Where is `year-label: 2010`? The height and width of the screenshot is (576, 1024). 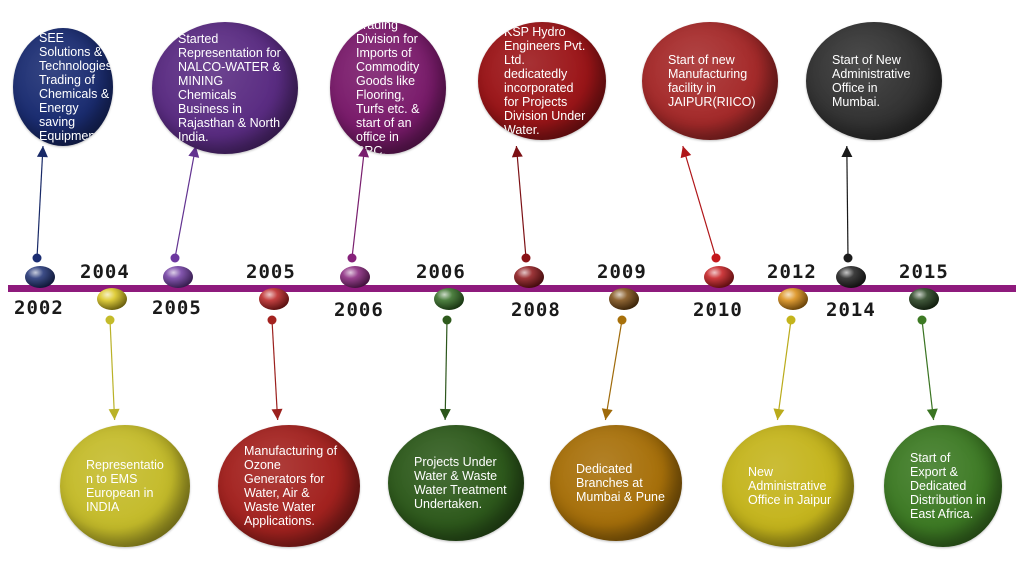
year-label: 2010 is located at coordinates (718, 310).